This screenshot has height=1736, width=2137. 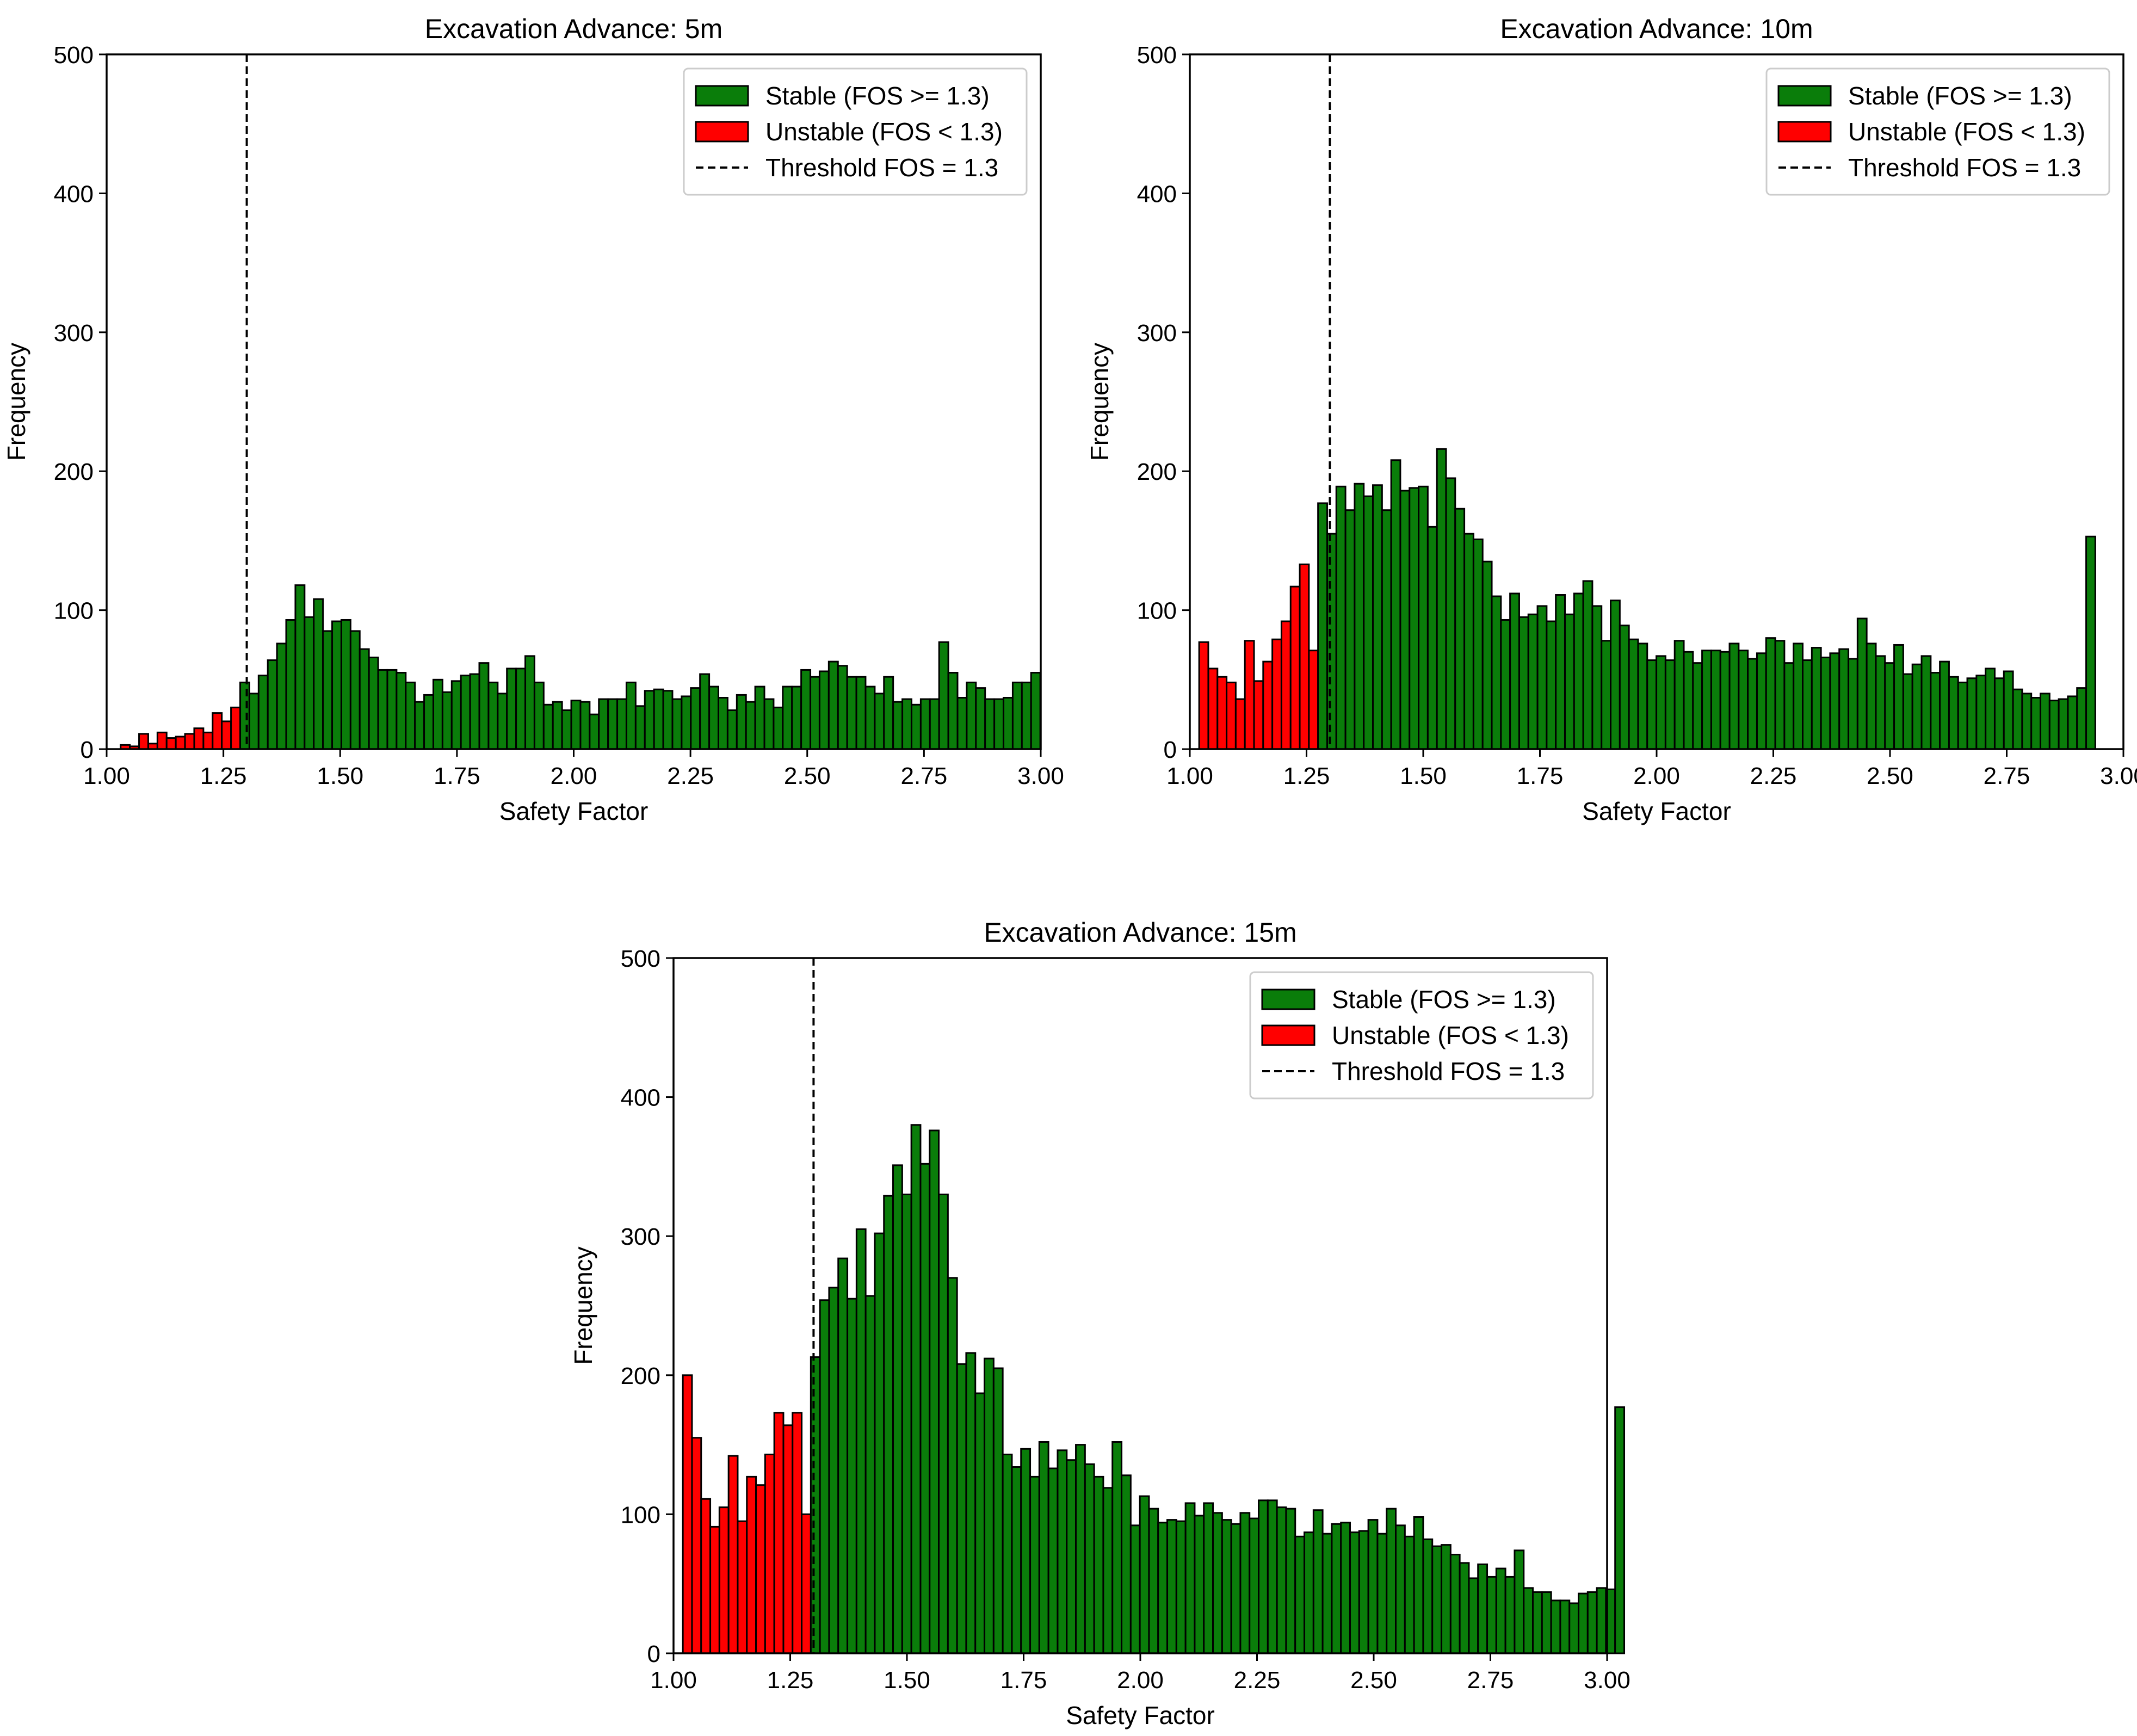 I want to click on y-tick-label: 400, so click(x=1157, y=194).